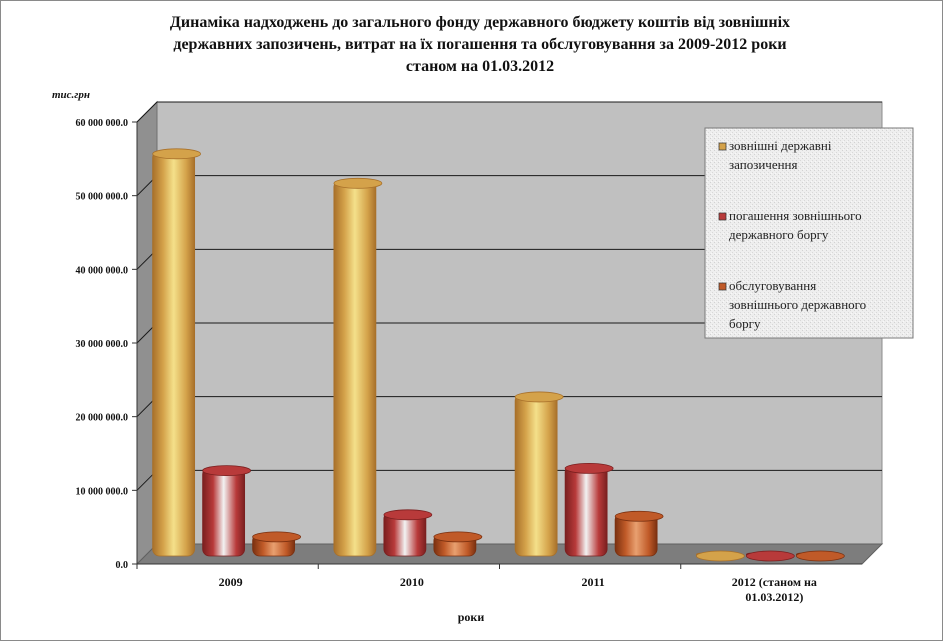  Describe the element at coordinates (102, 197) in the screenshot. I see `y-tick-label: 50 000 000.0` at that location.